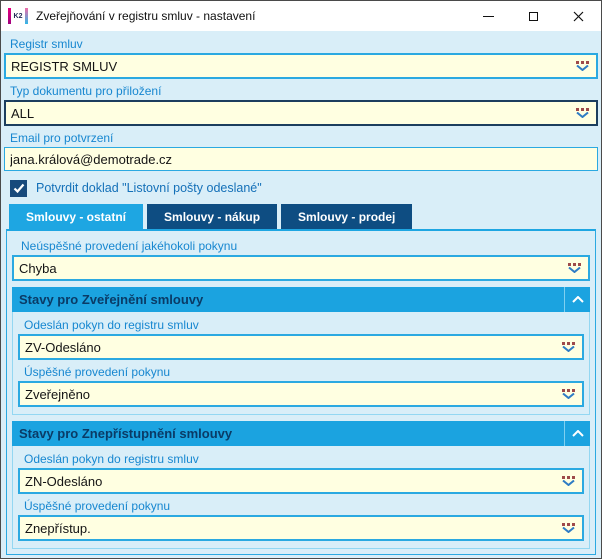  What do you see at coordinates (62, 138) in the screenshot?
I see `email-label: Email pro potvrzení` at bounding box center [62, 138].